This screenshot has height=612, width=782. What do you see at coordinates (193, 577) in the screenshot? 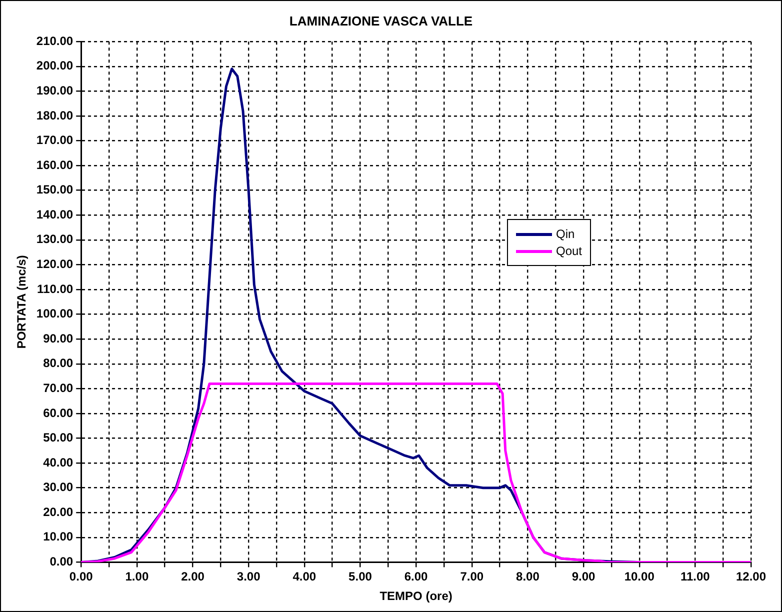
I see `x-tick-label: 2.00` at bounding box center [193, 577].